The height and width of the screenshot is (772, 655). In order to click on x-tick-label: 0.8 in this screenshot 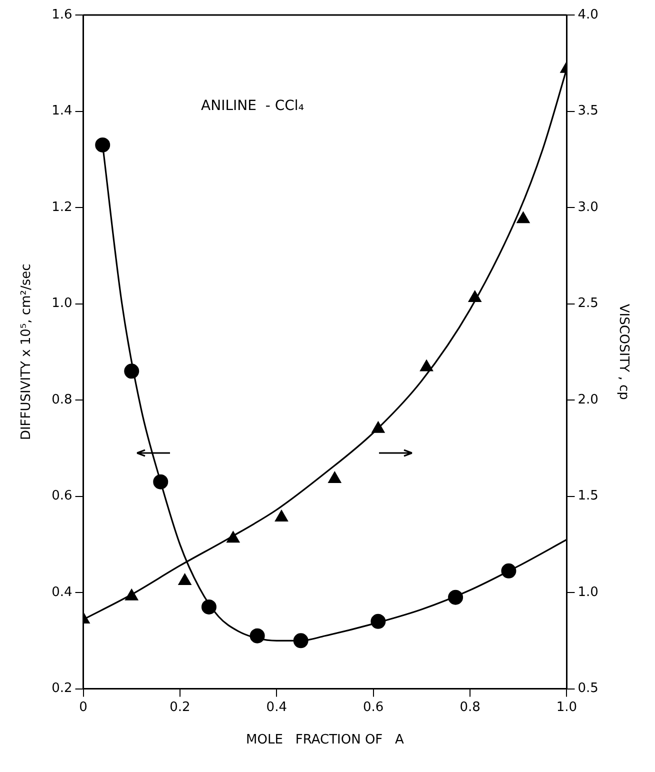, I will do `click(470, 707)`.